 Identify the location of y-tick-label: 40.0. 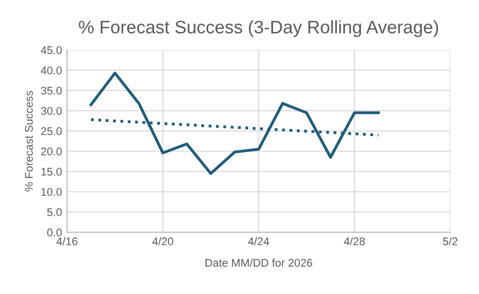
(51, 70).